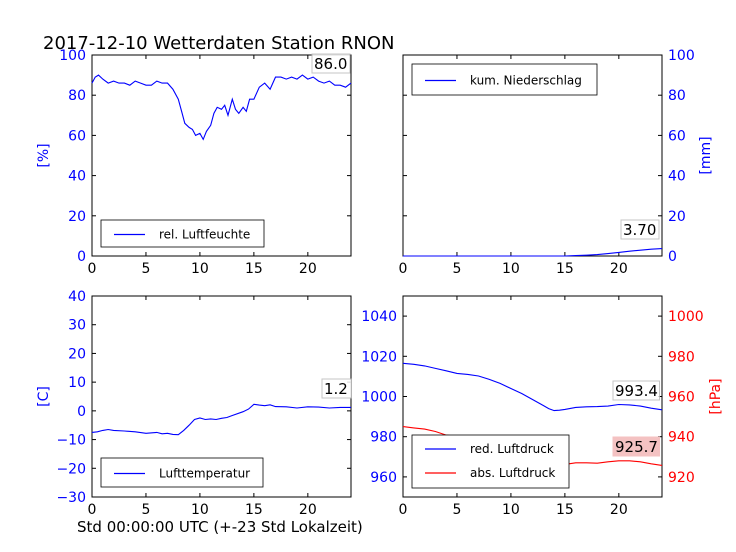 This screenshot has width=736, height=552. I want to click on value-label: 86.0, so click(330, 64).